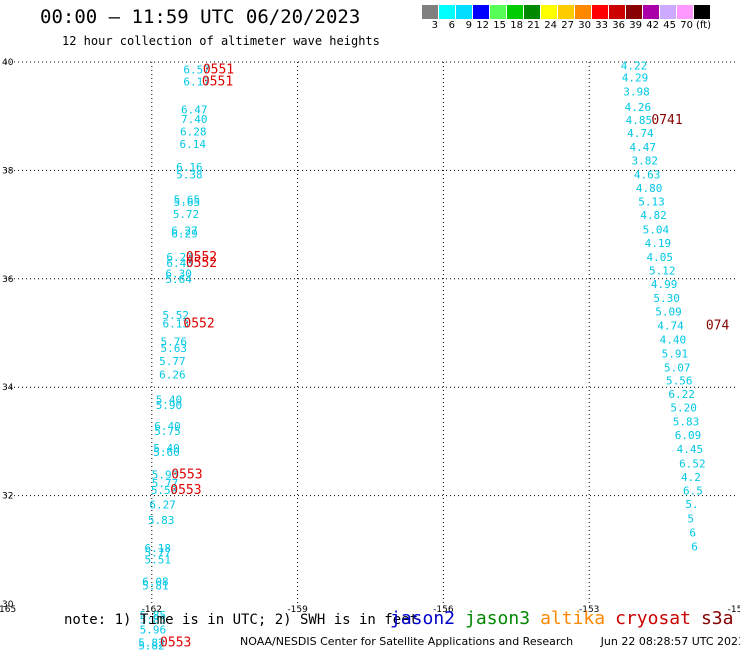 This screenshot has height=650, width=740. What do you see at coordinates (8, 388) in the screenshot?
I see `lat-tick-label: 34` at bounding box center [8, 388].